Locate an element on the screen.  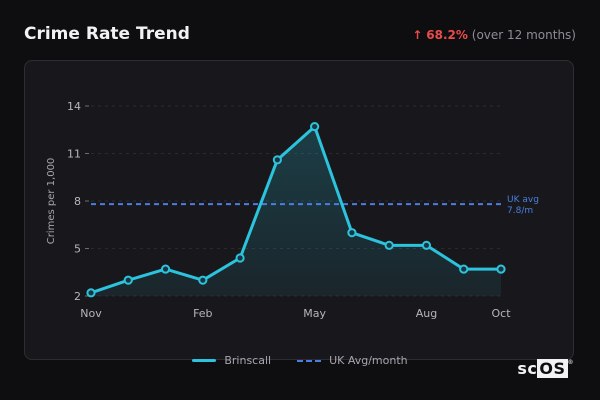
legend-swatch-uk-avg is located at coordinates (309, 360).